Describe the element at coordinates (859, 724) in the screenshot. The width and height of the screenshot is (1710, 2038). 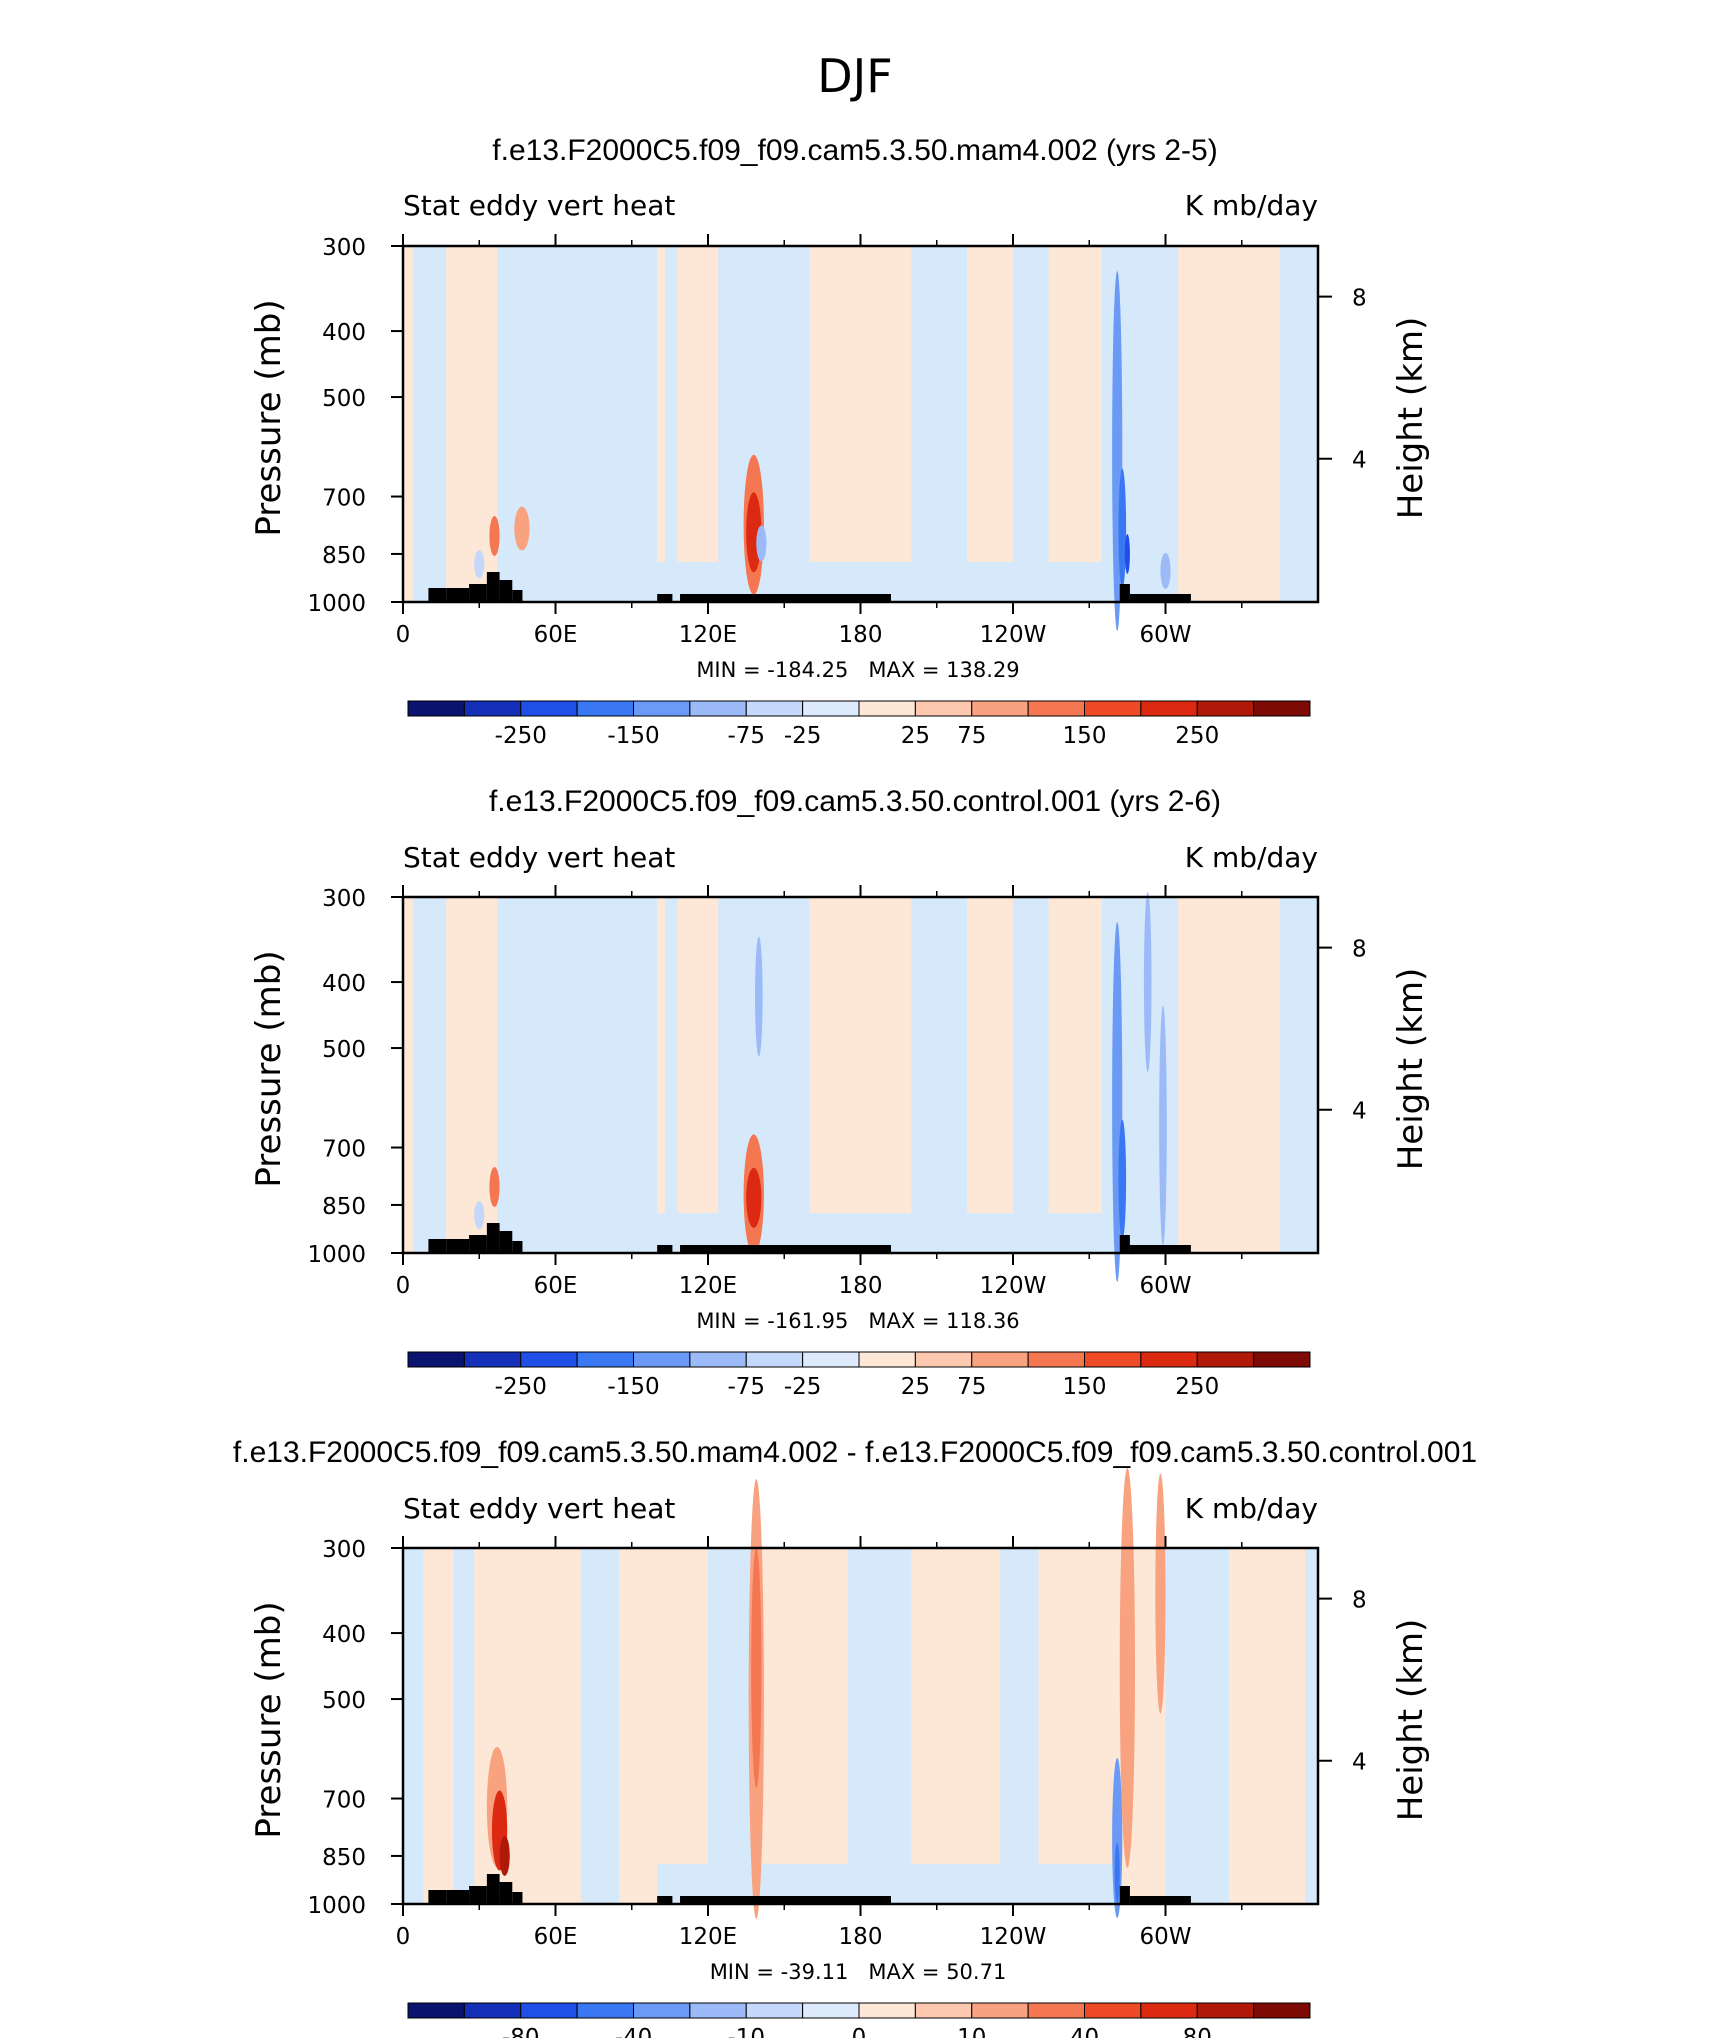
I see `panel-1-colorbar: -250 -150 -75 -25 25 75 150 250` at that location.